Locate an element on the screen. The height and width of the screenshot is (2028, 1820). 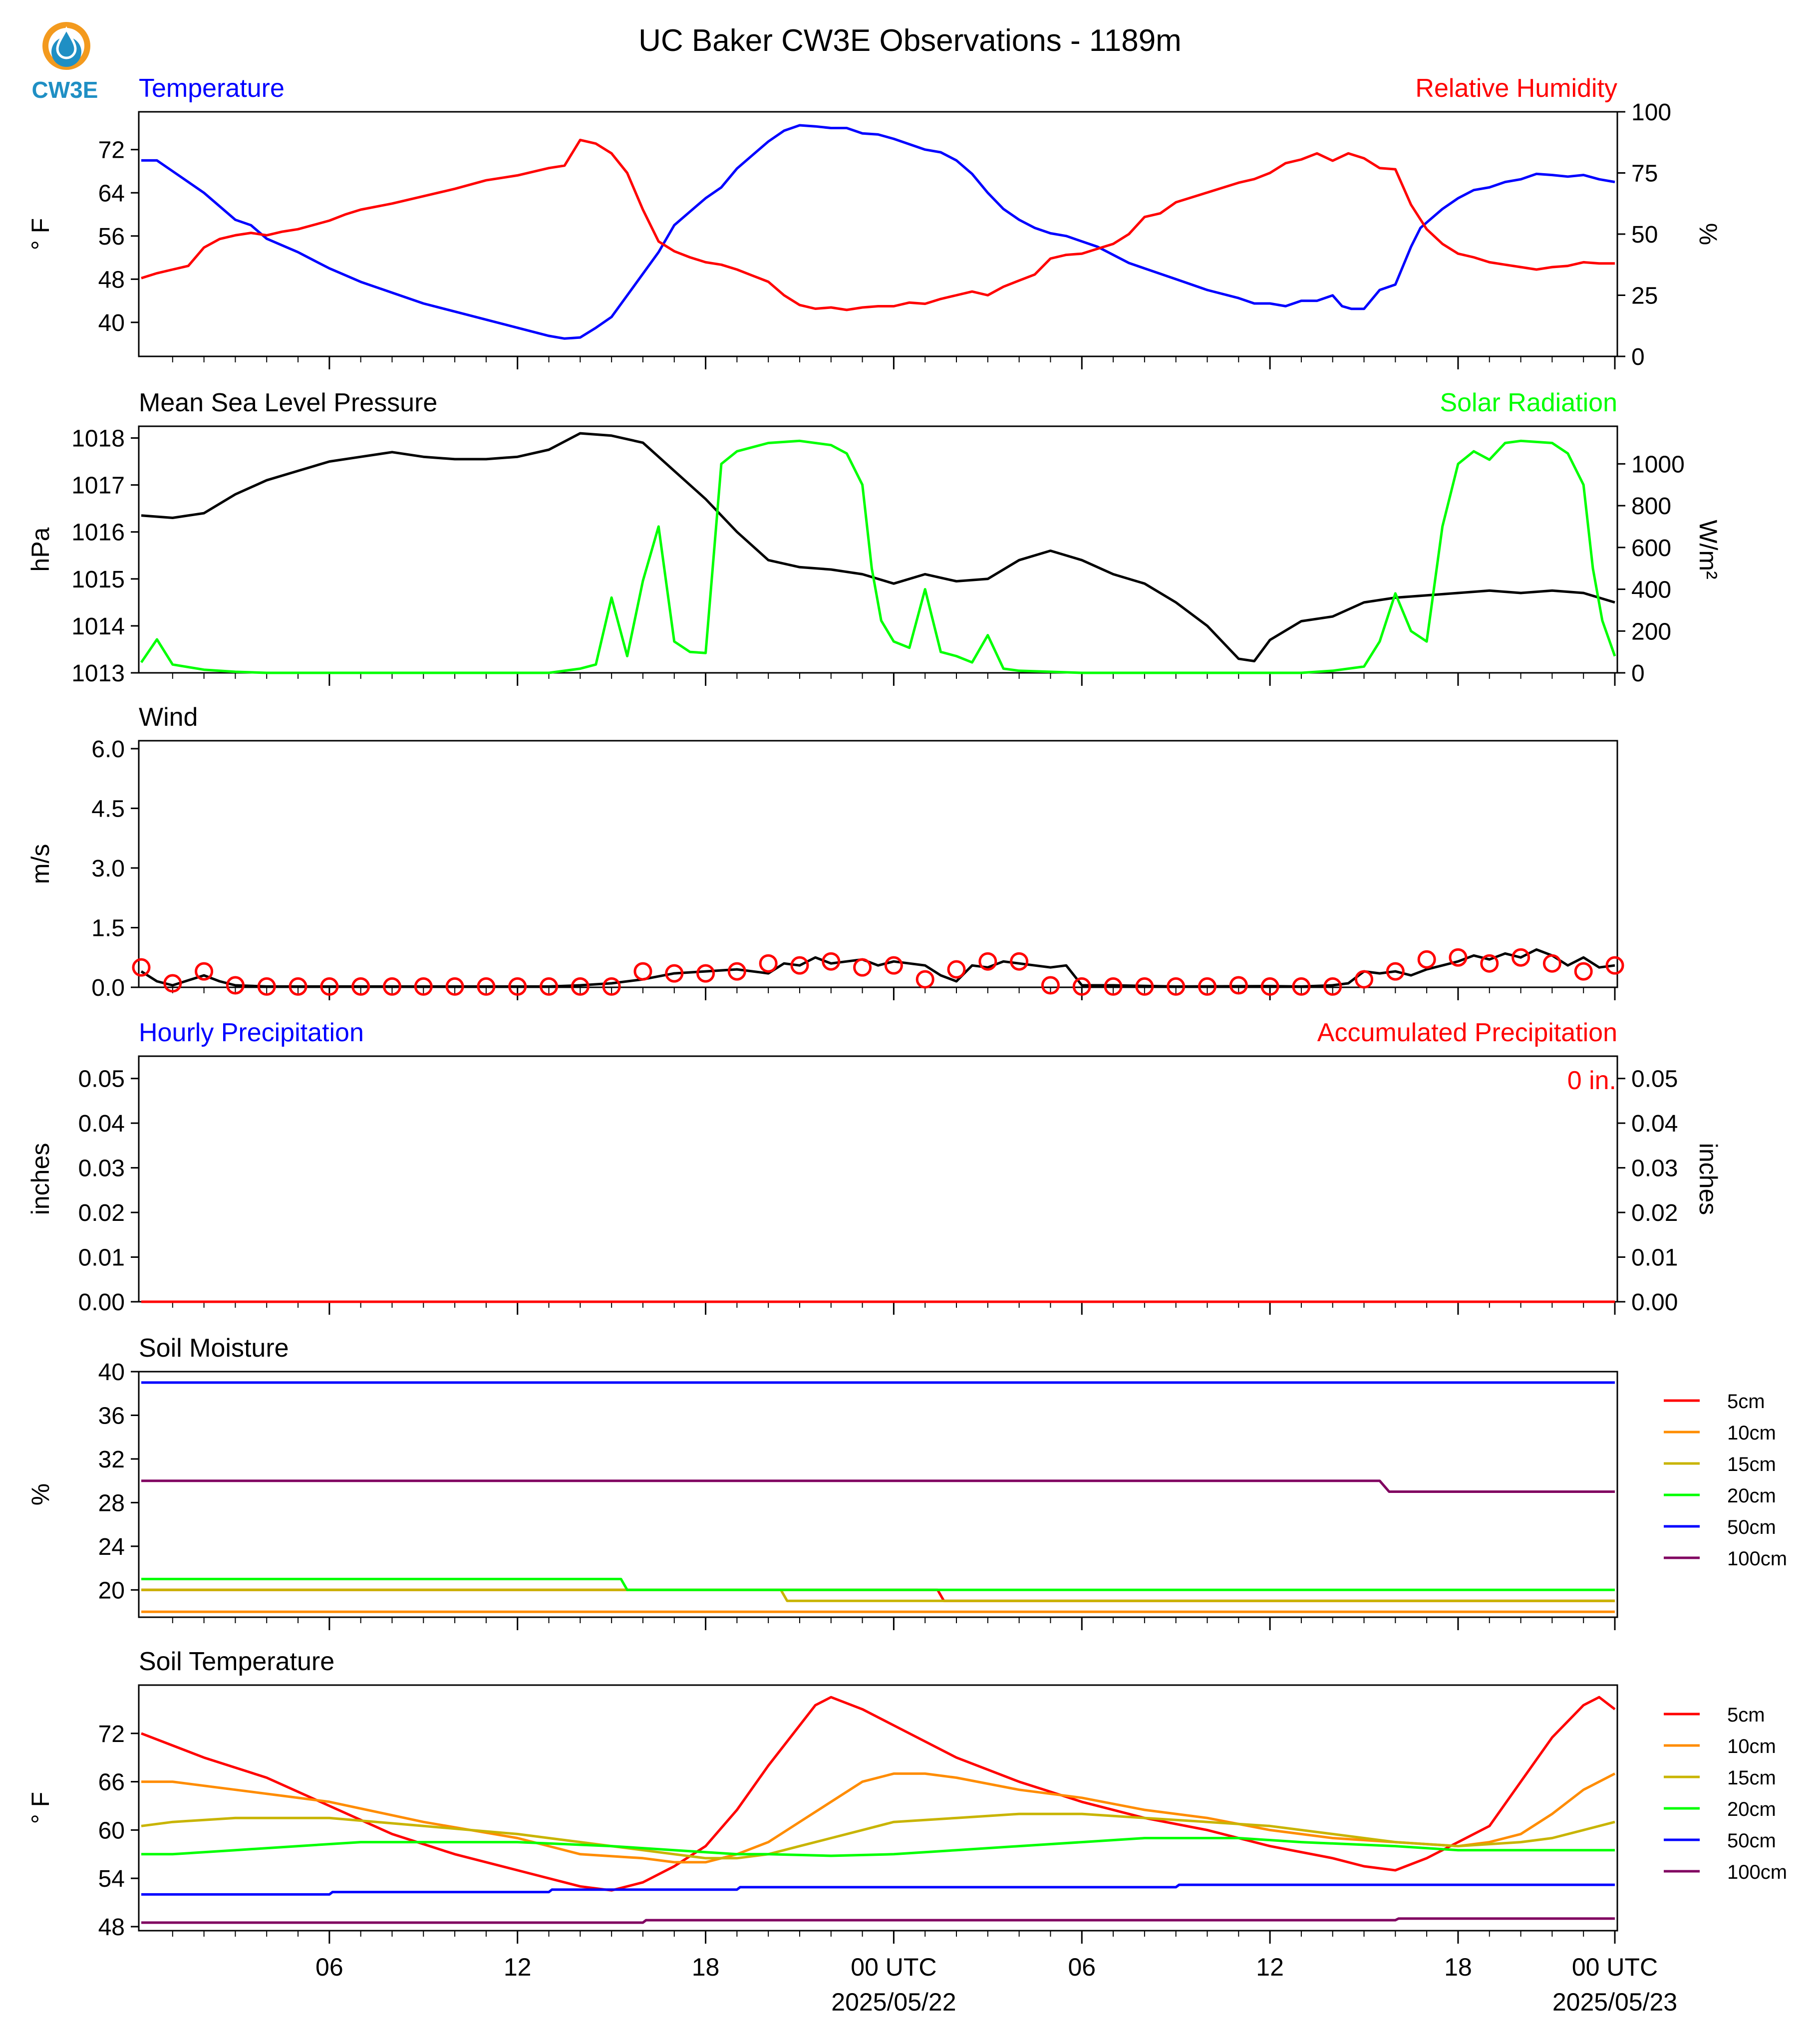
chart-title: UC Baker CW3E Observations - 1189m is located at coordinates (910, 40).